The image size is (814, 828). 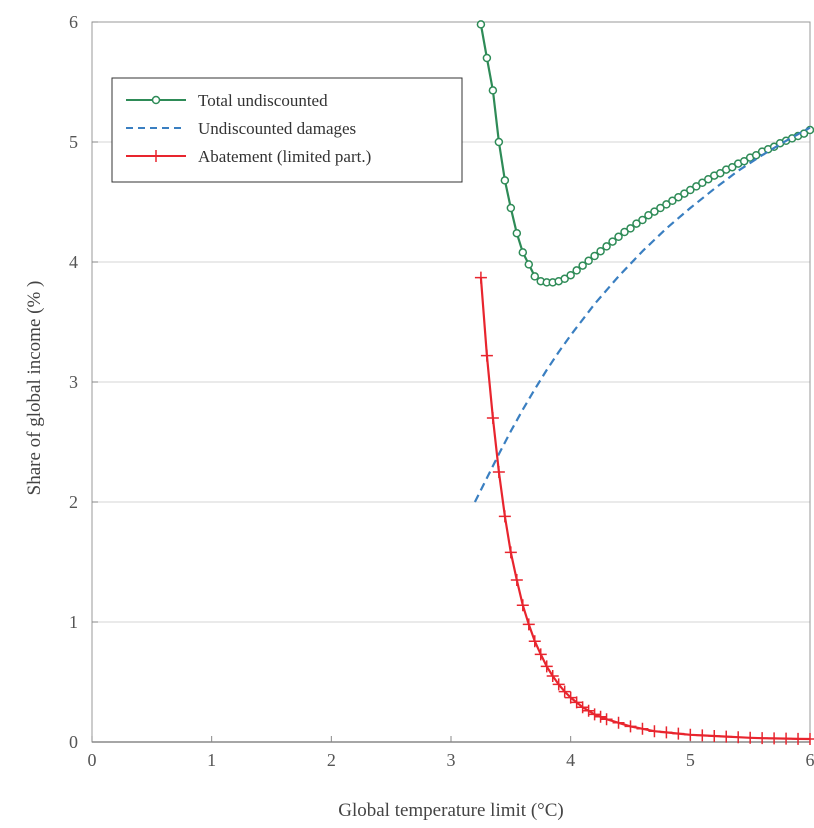 What do you see at coordinates (451, 810) in the screenshot?
I see `x-axis-title: Global temperature limit (°C)` at bounding box center [451, 810].